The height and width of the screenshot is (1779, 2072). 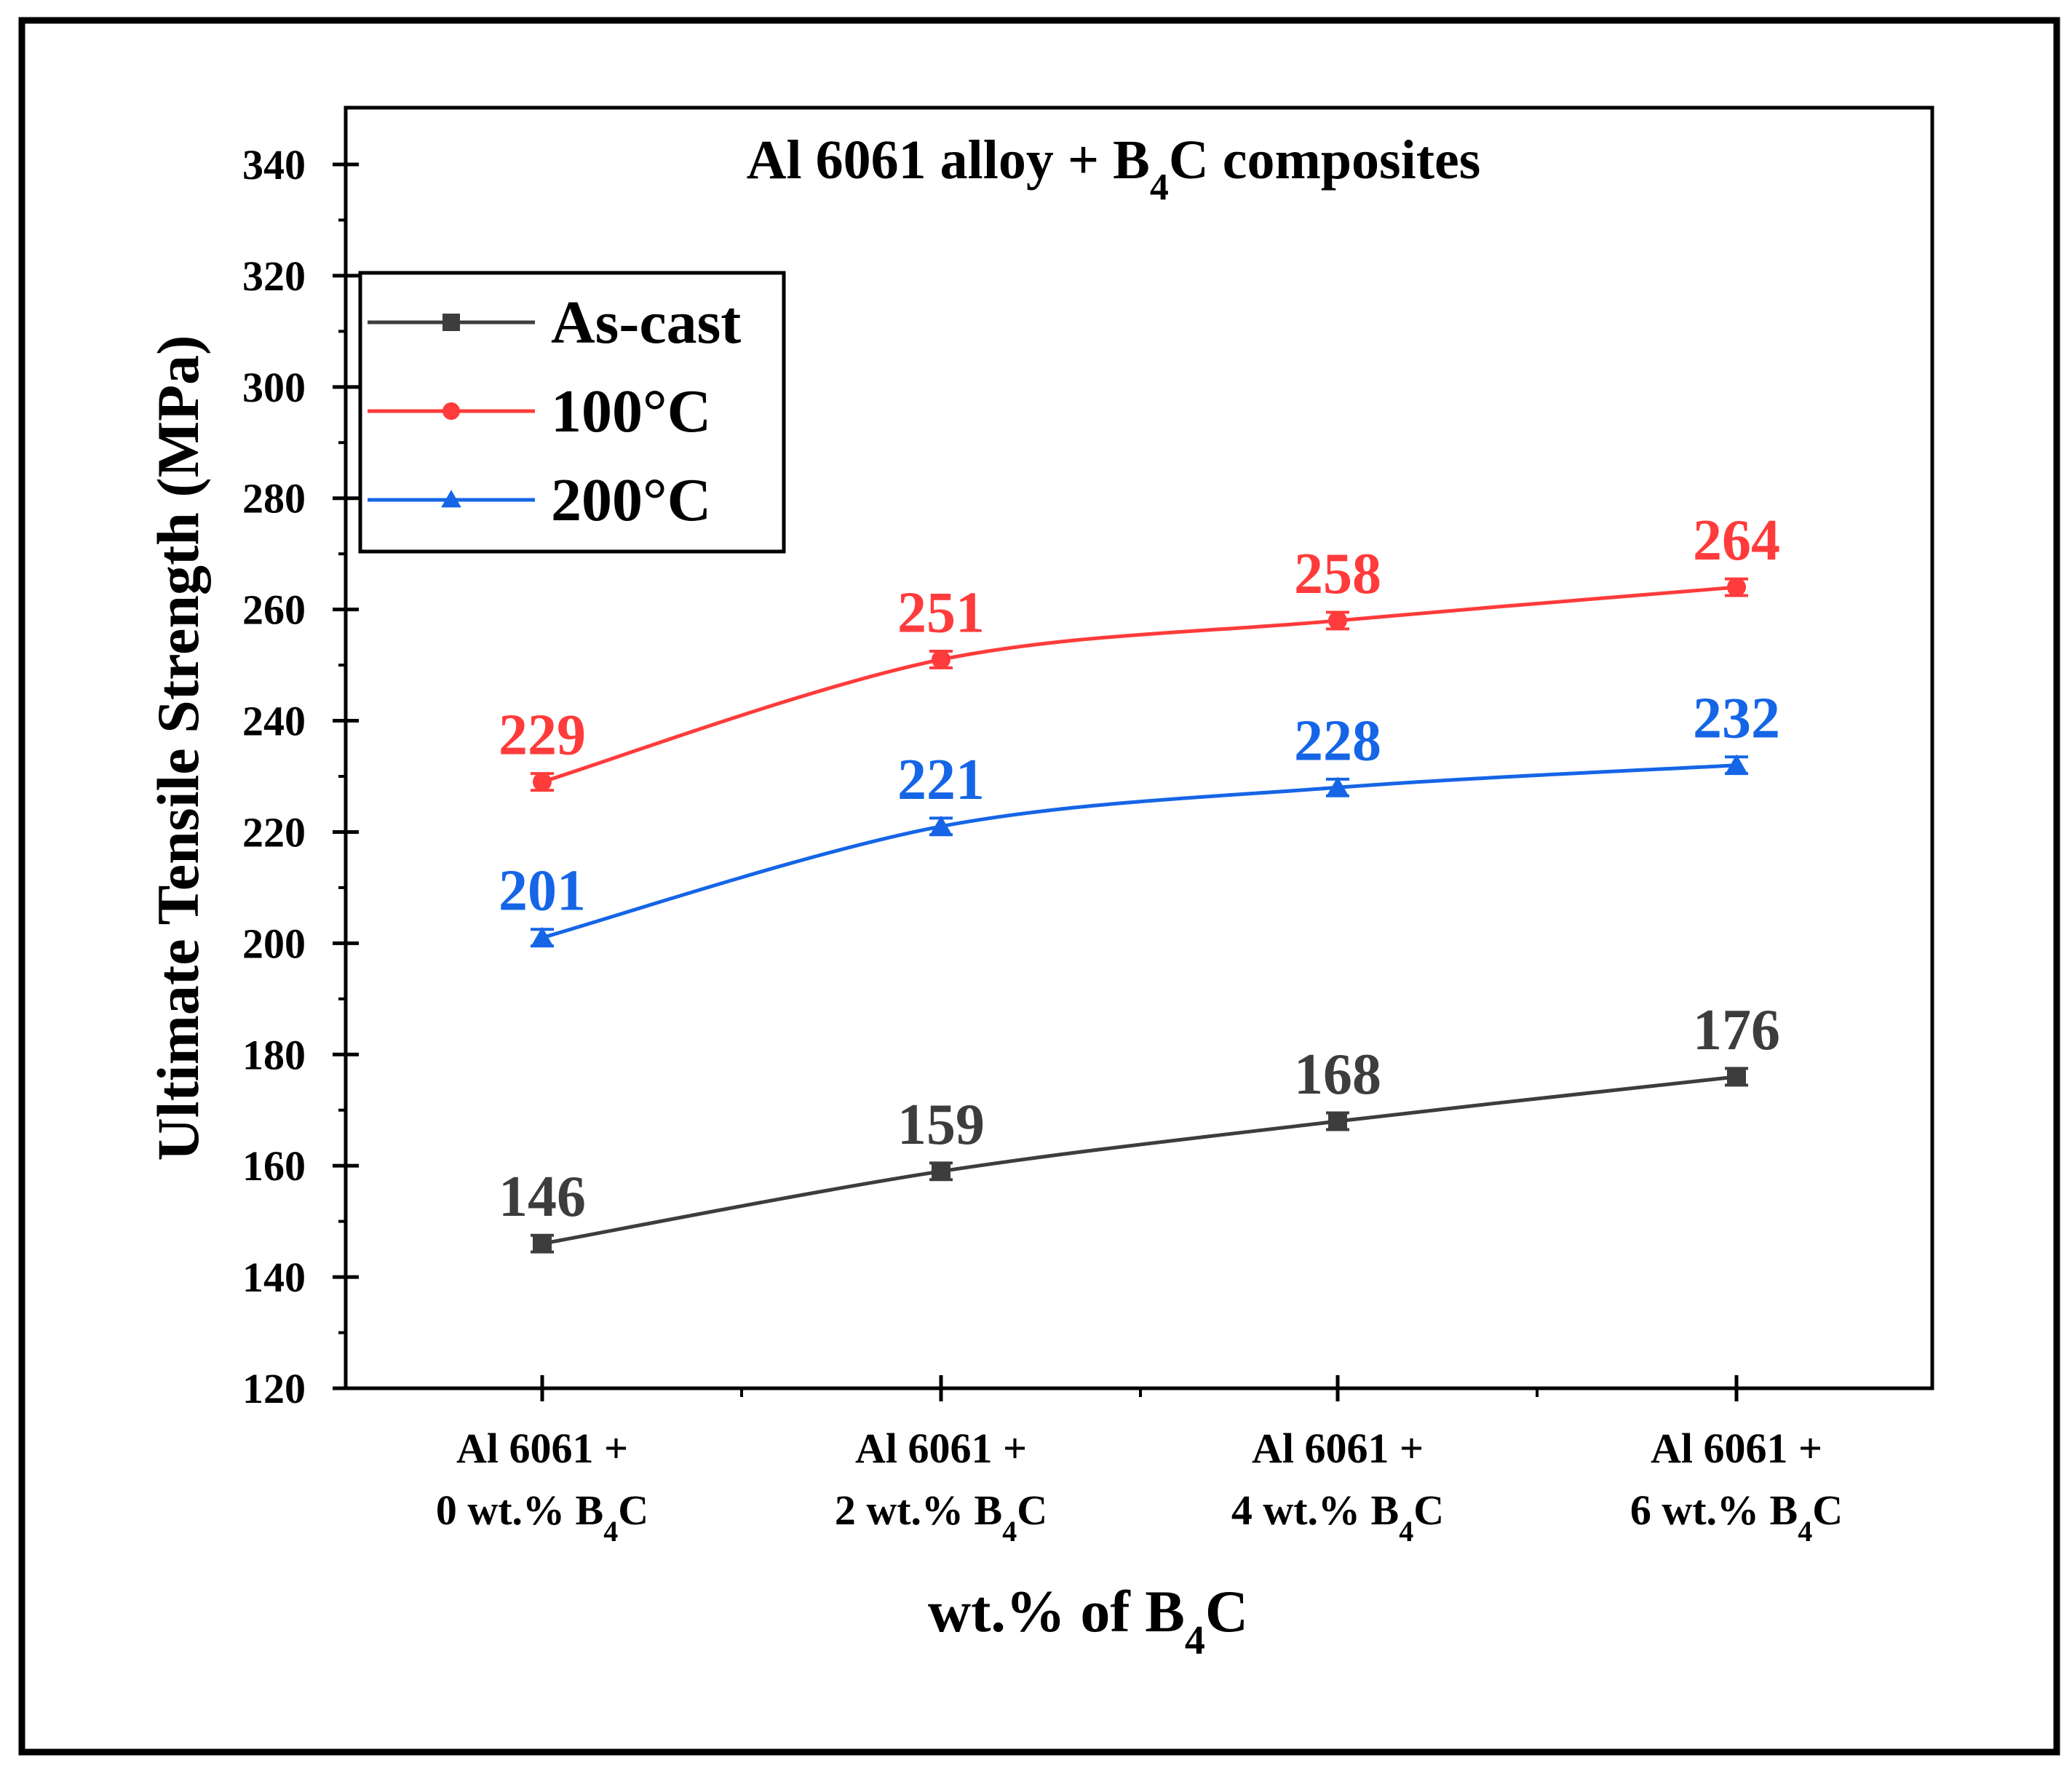 What do you see at coordinates (1337, 1075) in the screenshot?
I see `data-label: 168` at bounding box center [1337, 1075].